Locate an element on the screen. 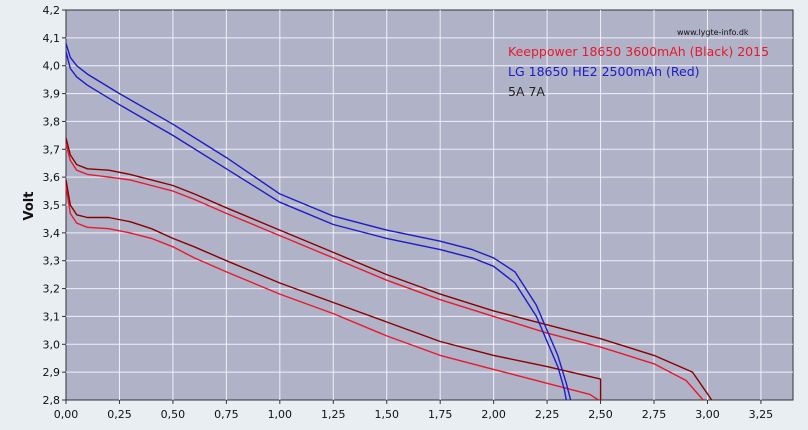 The height and width of the screenshot is (430, 808). x-tick-label: 1,25 is located at coordinates (333, 414).